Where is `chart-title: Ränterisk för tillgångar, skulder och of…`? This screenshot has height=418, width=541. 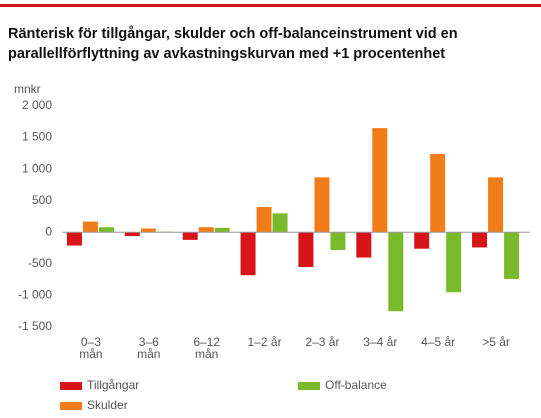
chart-title: Ränterisk för tillgångar, skulder och of… is located at coordinates (233, 34).